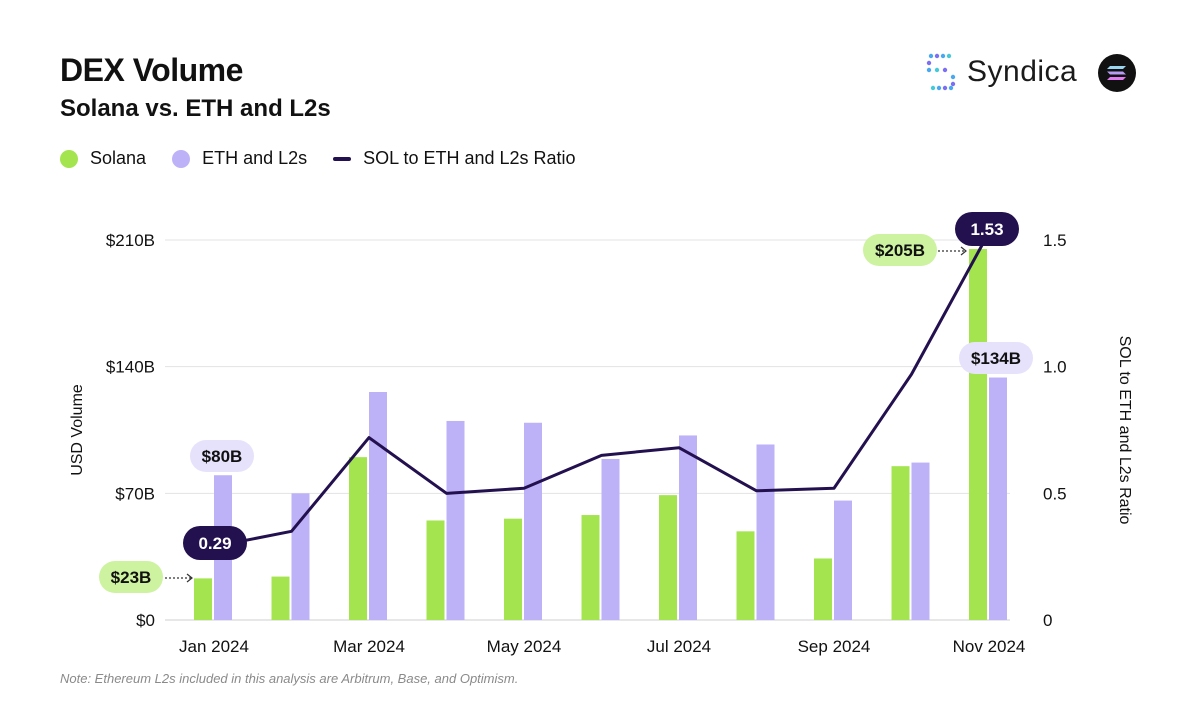  Describe the element at coordinates (1022, 71) in the screenshot. I see `brand-name: Syndica` at that location.